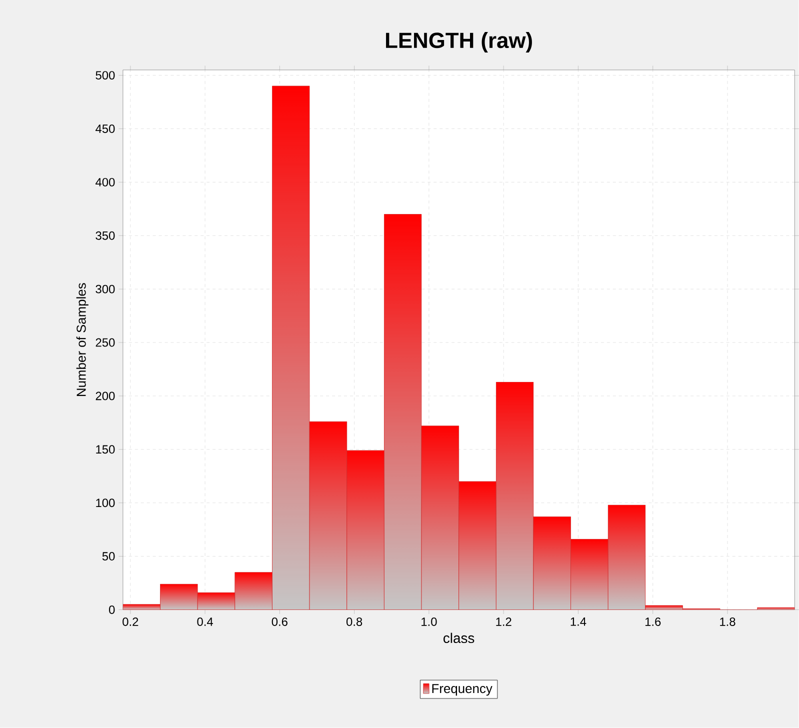 This screenshot has height=728, width=799. Describe the element at coordinates (354, 622) in the screenshot. I see `x-tick-label: 0.8` at that location.